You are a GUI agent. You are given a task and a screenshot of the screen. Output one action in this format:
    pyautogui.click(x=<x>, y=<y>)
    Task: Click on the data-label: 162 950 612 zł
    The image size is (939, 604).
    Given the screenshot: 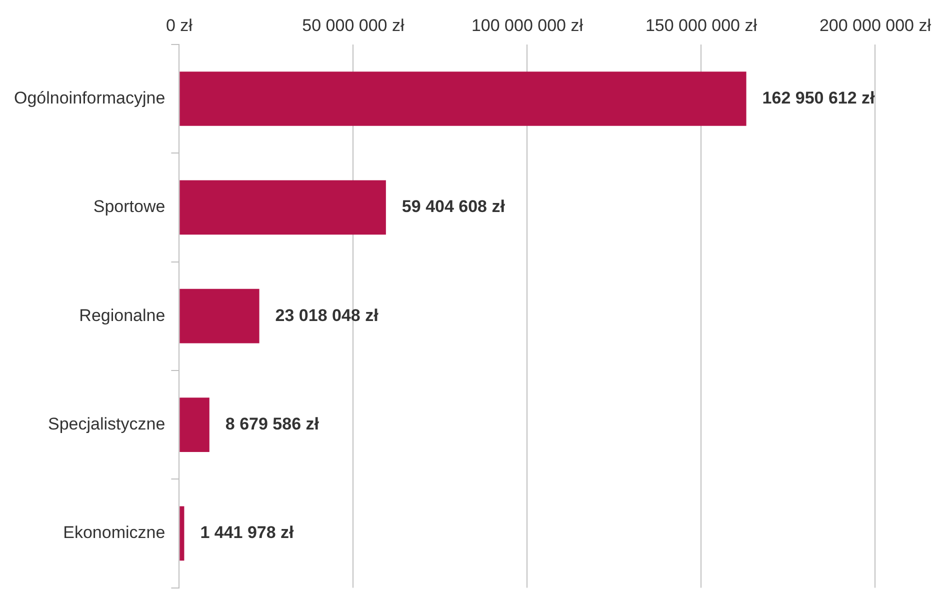 What is the action you would take?
    pyautogui.click(x=819, y=98)
    